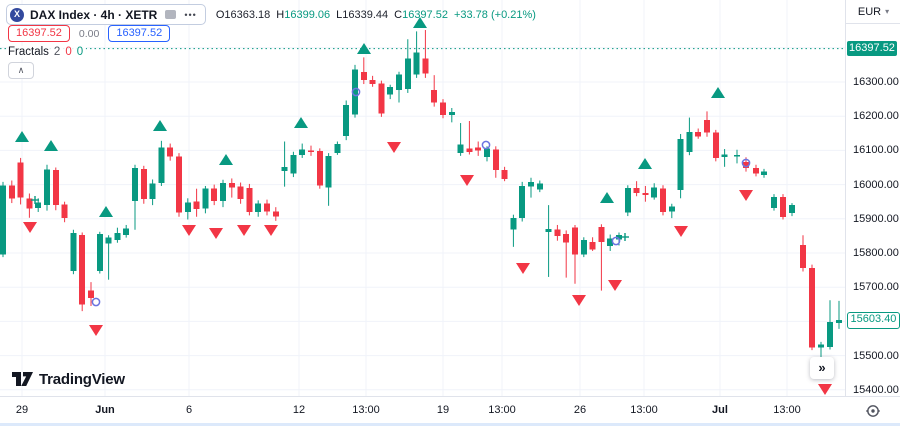 This screenshot has height=426, width=900. I want to click on symbol-title: DAX Index · 4h · XETR, so click(94, 14).